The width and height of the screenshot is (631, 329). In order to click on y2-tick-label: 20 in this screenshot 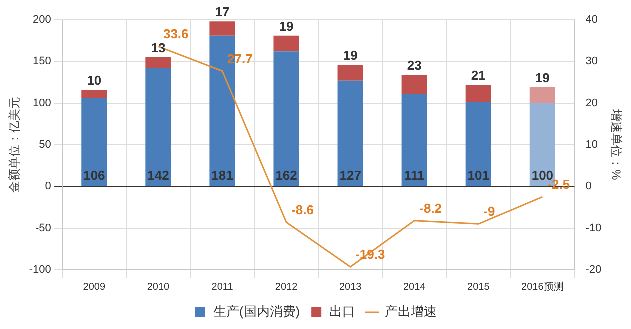, I will do `click(592, 103)`.